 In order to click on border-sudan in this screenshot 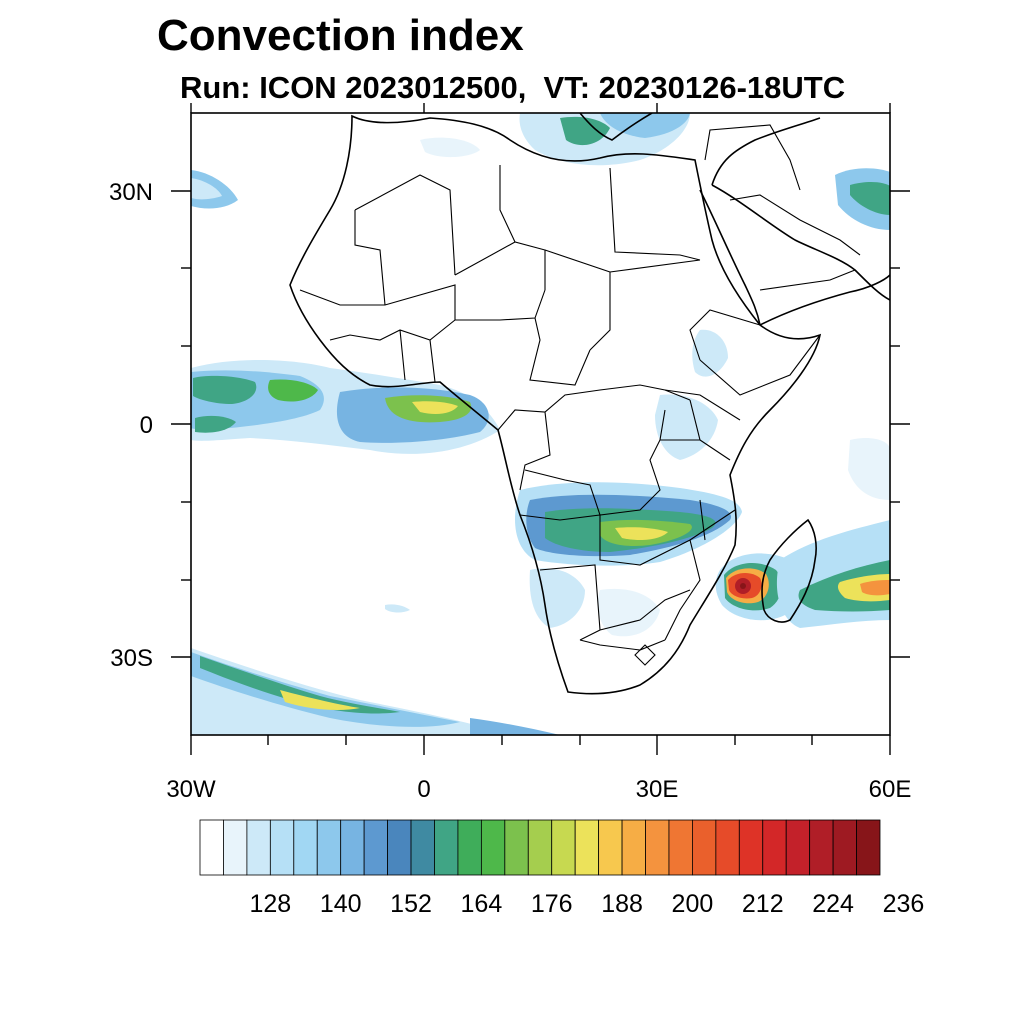, I will do `click(622, 300)`.